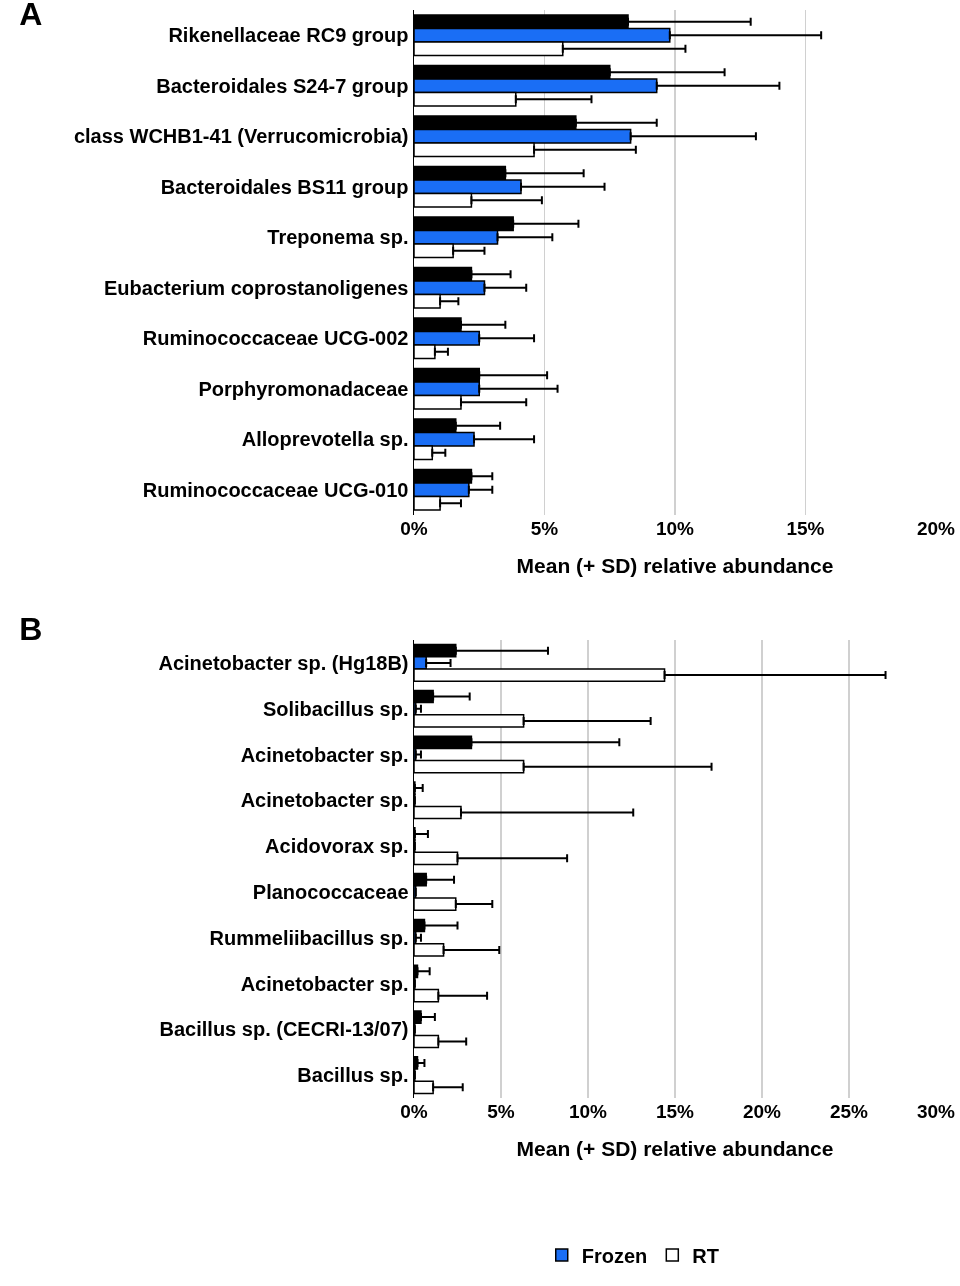 Image resolution: width=960 pixels, height=1286 pixels. Describe the element at coordinates (31, 16) in the screenshot. I see `text: A` at that location.